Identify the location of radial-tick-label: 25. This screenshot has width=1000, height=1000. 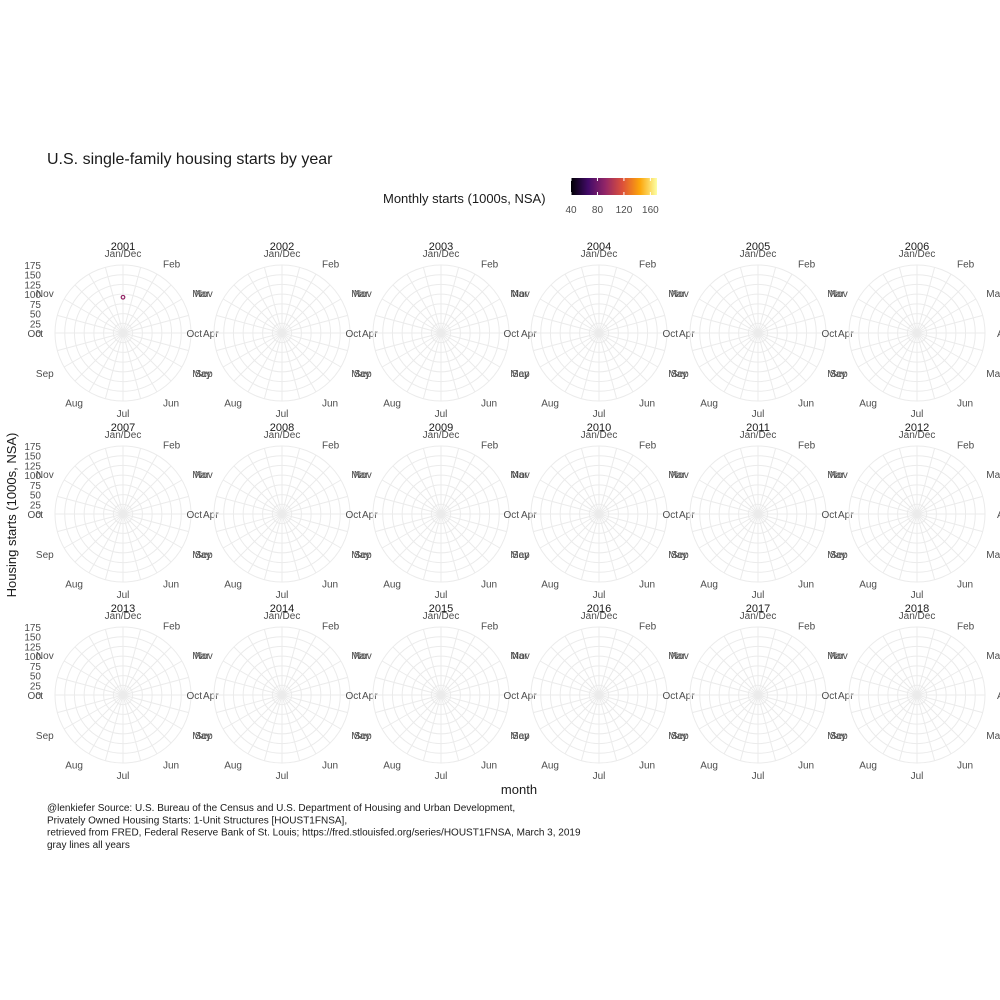
(36, 686).